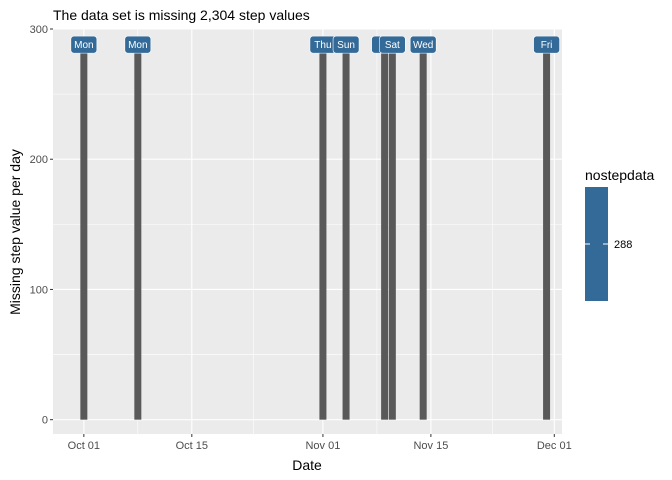 The height and width of the screenshot is (480, 672). I want to click on x-axis-title: Date, so click(307, 465).